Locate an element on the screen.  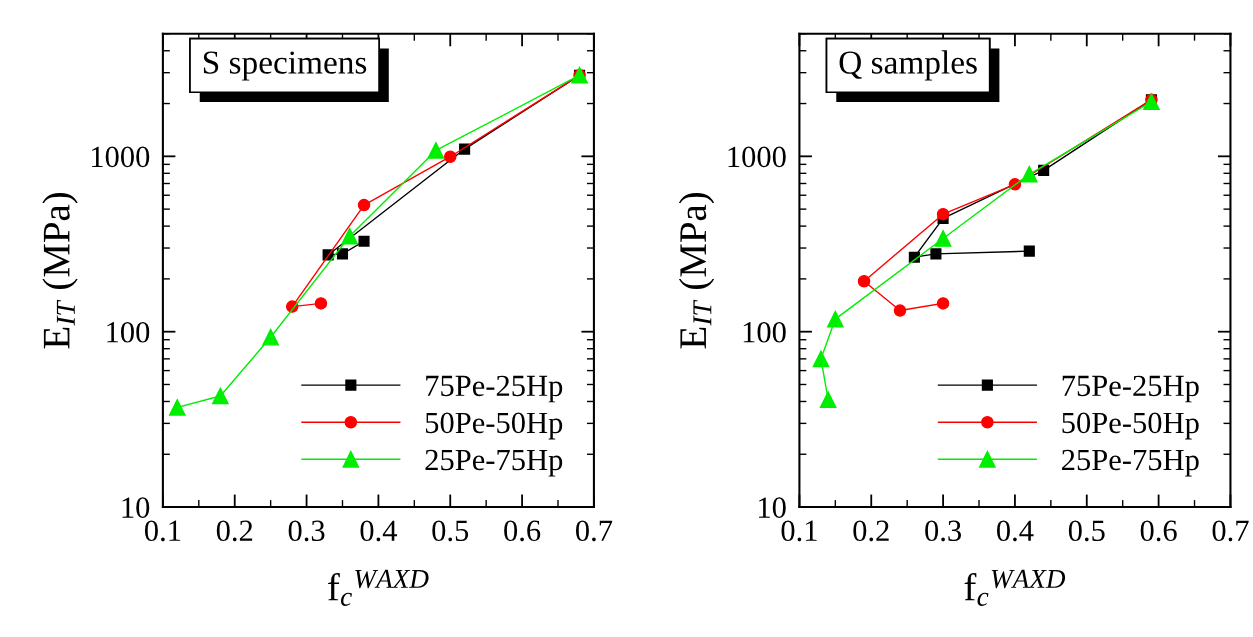
chart-title: S specimens is located at coordinates (285, 66).